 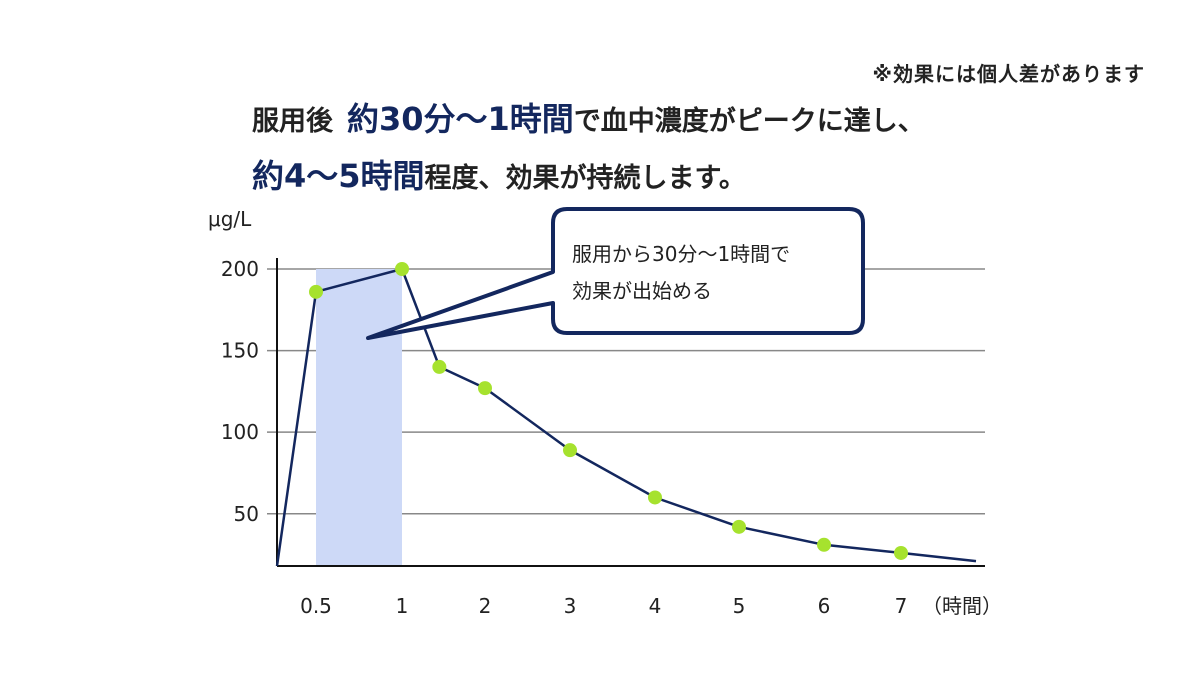 What do you see at coordinates (681, 254) in the screenshot?
I see `callout-text-line-1: 服用から30分〜1時間で` at bounding box center [681, 254].